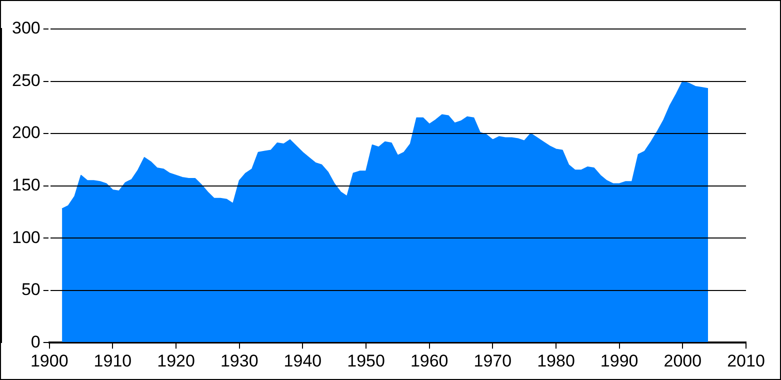  I want to click on x-tick-label: 2010, so click(746, 360).